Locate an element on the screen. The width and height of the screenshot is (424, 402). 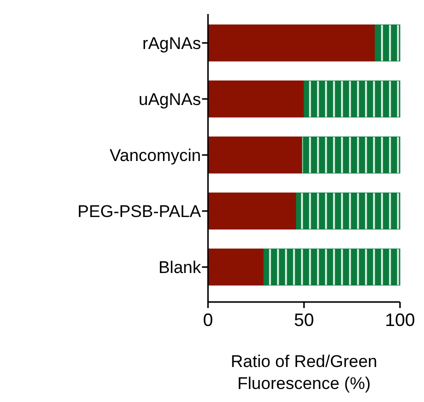
y-tick-label: PEG-PSB-PALA is located at coordinates (140, 211).